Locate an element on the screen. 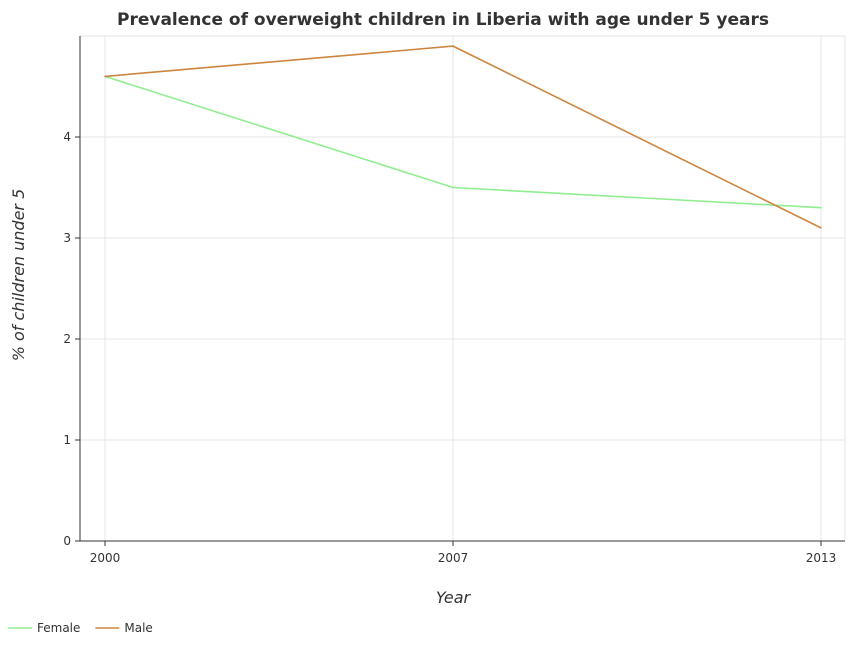 Image resolution: width=865 pixels, height=650 pixels. x-tick-label: 2000 is located at coordinates (105, 558).